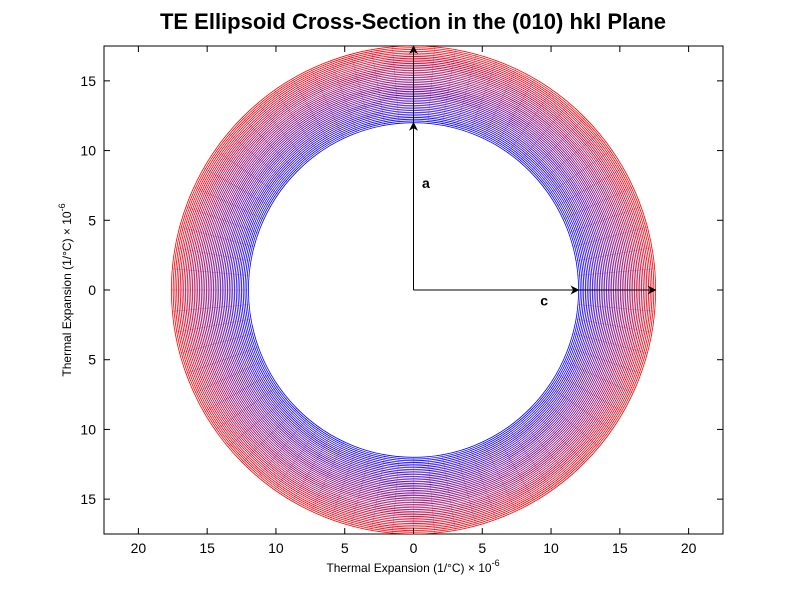  Describe the element at coordinates (67, 294) in the screenshot. I see `y-axis-label-text: Thermal Expansion (1/°C) × 10` at that location.